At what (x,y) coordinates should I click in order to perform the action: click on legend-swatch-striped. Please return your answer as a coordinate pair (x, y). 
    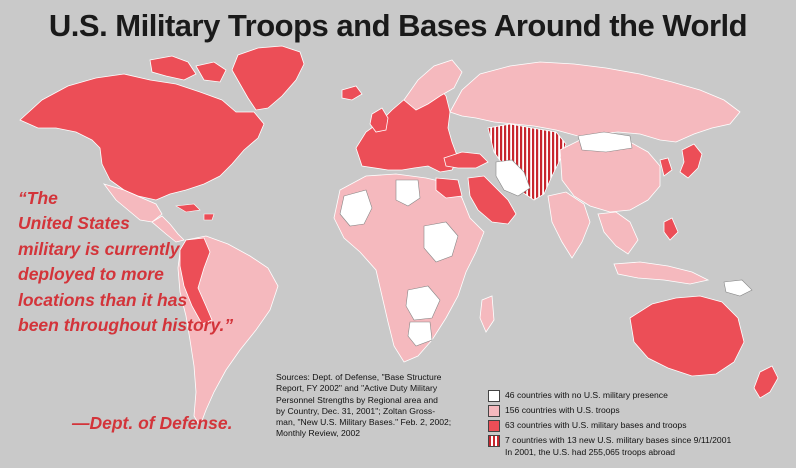
    Looking at the image, I should click on (494, 441).